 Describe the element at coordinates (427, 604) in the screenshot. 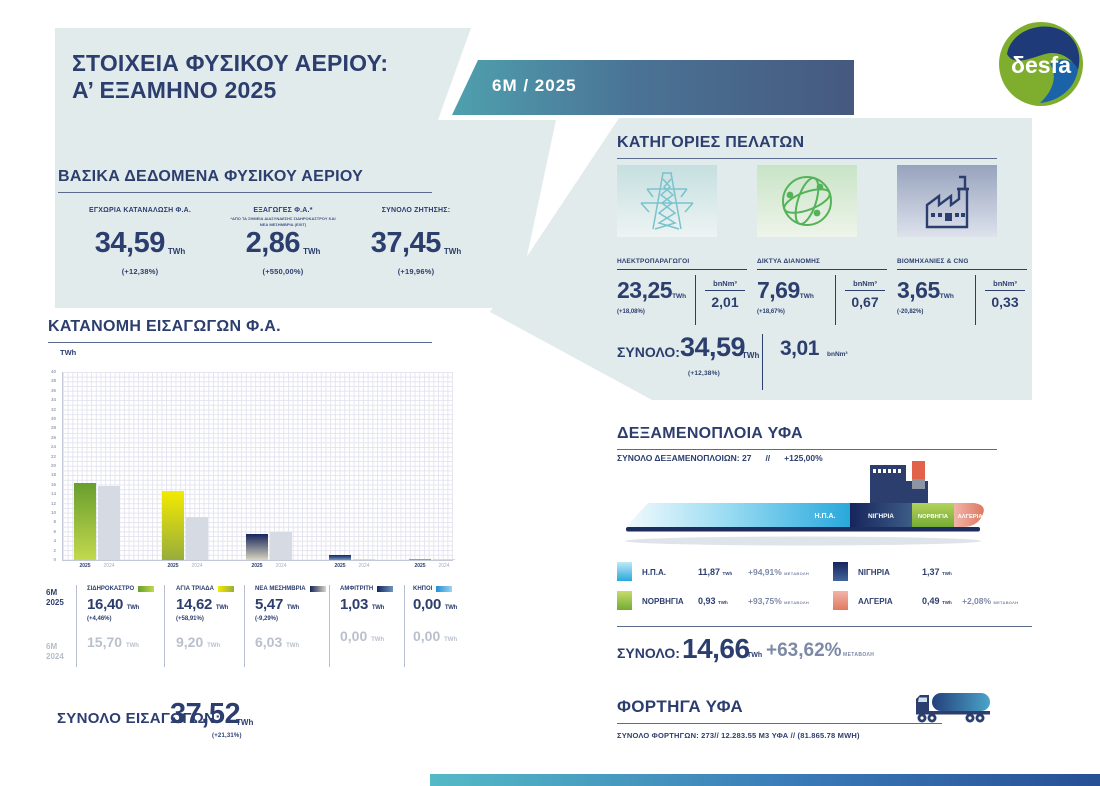

I see `value-2025: 0,00` at that location.